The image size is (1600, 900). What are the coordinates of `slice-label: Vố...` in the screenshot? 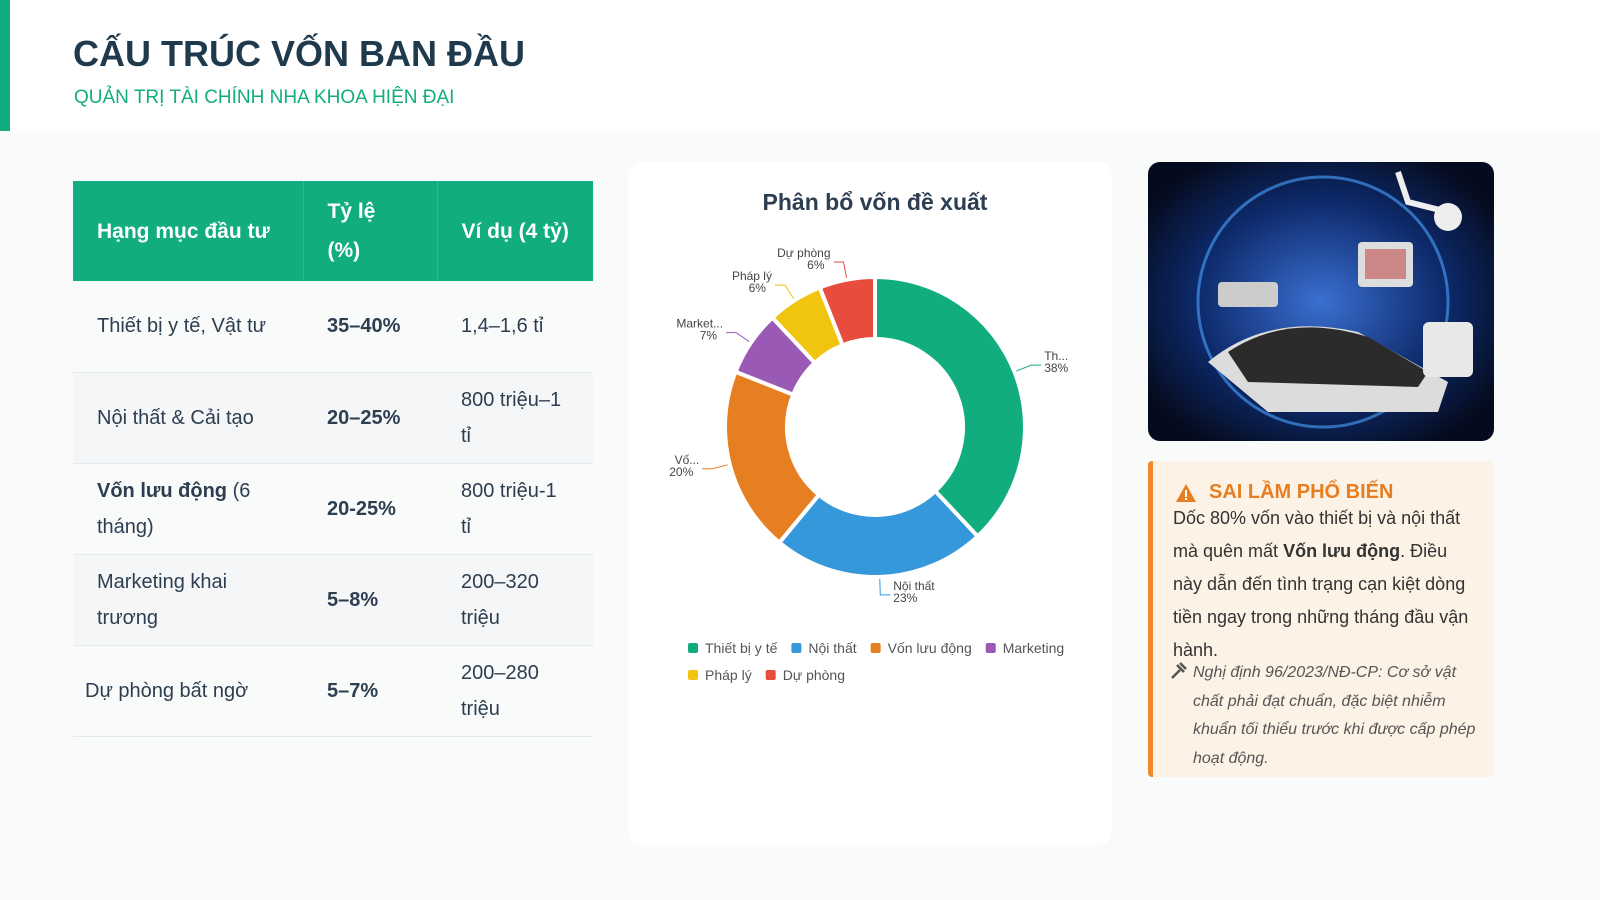 It's located at (687, 460).